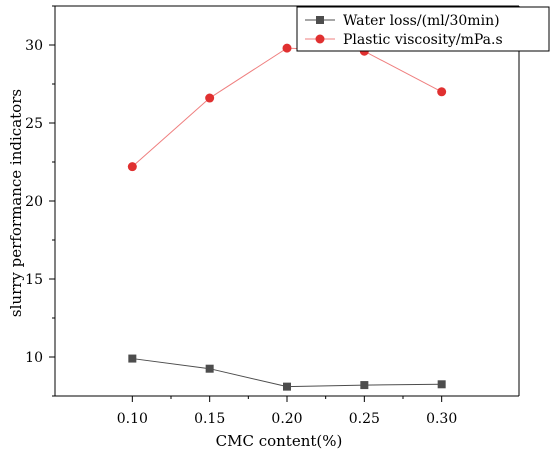 The width and height of the screenshot is (550, 461). I want to click on y-tick-label: 25, so click(34, 124).